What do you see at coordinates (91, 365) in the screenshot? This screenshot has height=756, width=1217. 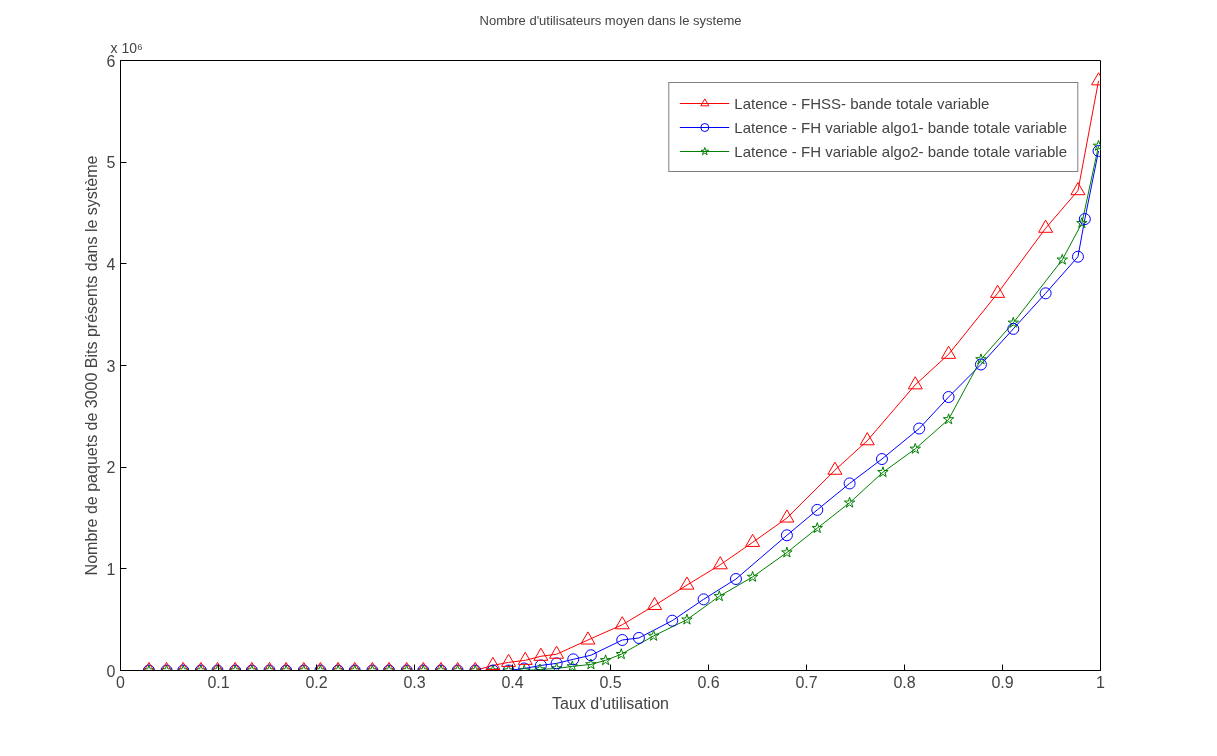 I see `y-axis-title: Nombre de paquets de 3000 Bits présents dans le système` at bounding box center [91, 365].